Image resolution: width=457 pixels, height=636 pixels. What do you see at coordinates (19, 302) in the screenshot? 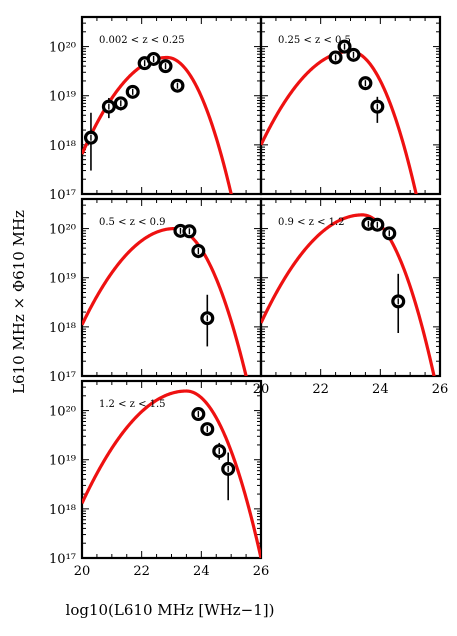
I see `y-axis-title: L610 MHz × Φ610 MHz` at bounding box center [19, 302].